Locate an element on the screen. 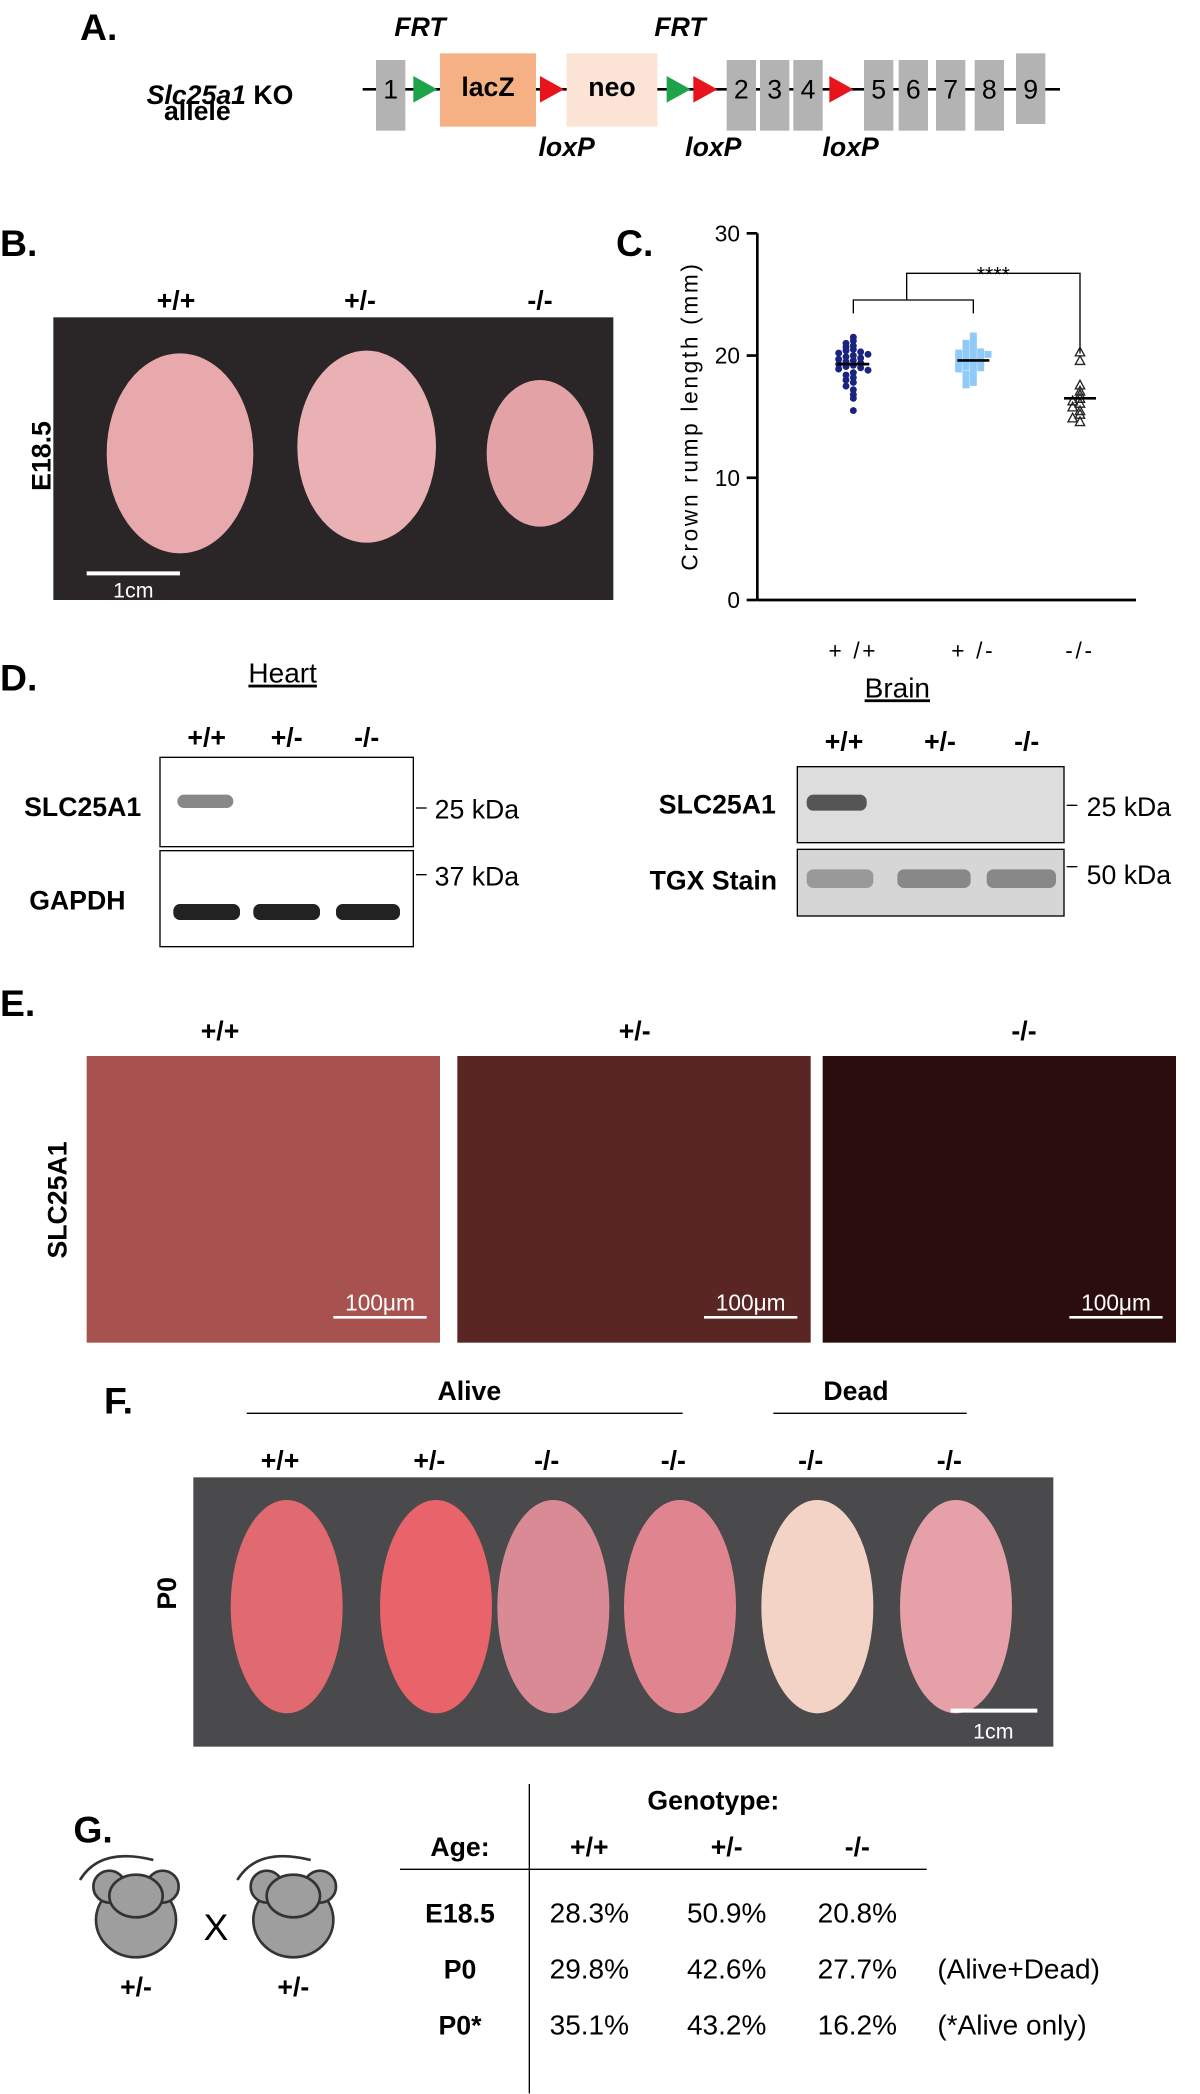 This screenshot has width=1200, height=2094. marker: 25 kDa is located at coordinates (1129, 807).